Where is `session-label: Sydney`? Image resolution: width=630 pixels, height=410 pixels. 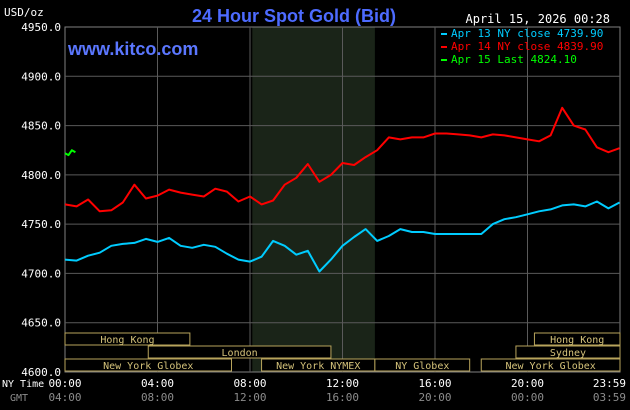 session-label: Sydney is located at coordinates (568, 353).